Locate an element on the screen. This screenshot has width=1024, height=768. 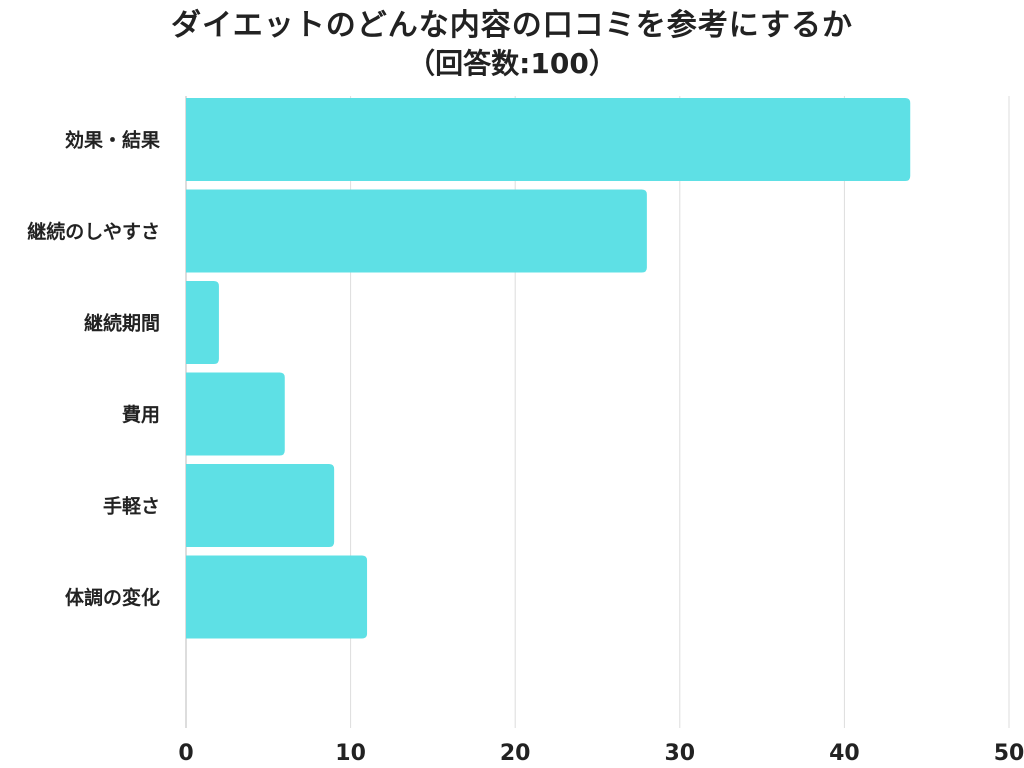
x-tick-label: 0 is located at coordinates (185, 753).